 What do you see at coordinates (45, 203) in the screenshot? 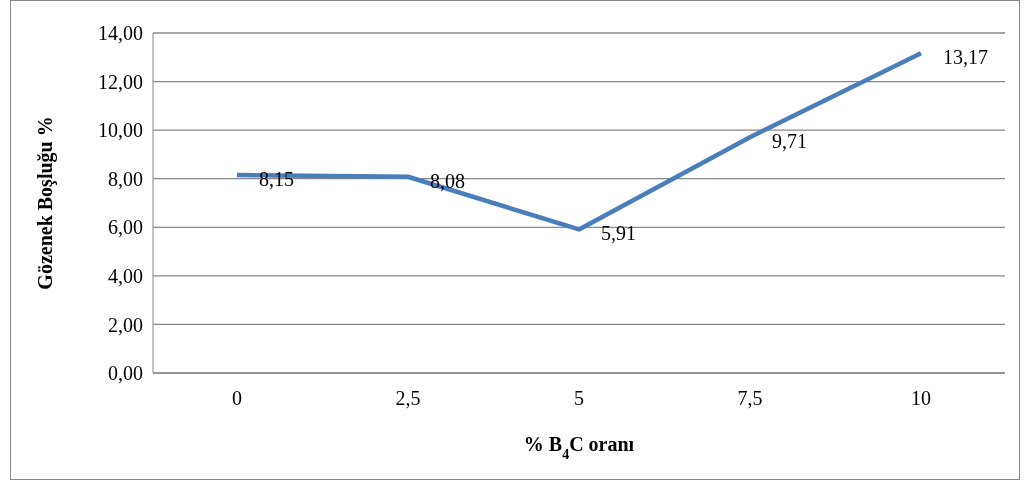
I see `y-axis-title: Gözenek Boşluğu %` at bounding box center [45, 203].